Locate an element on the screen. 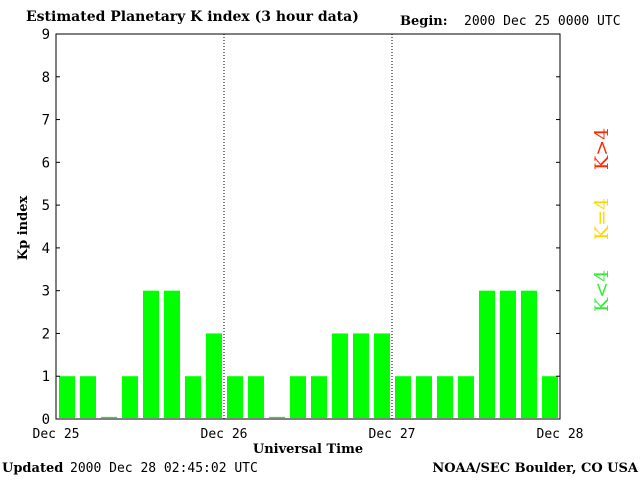  y-tick-label: 1 is located at coordinates (46, 377).